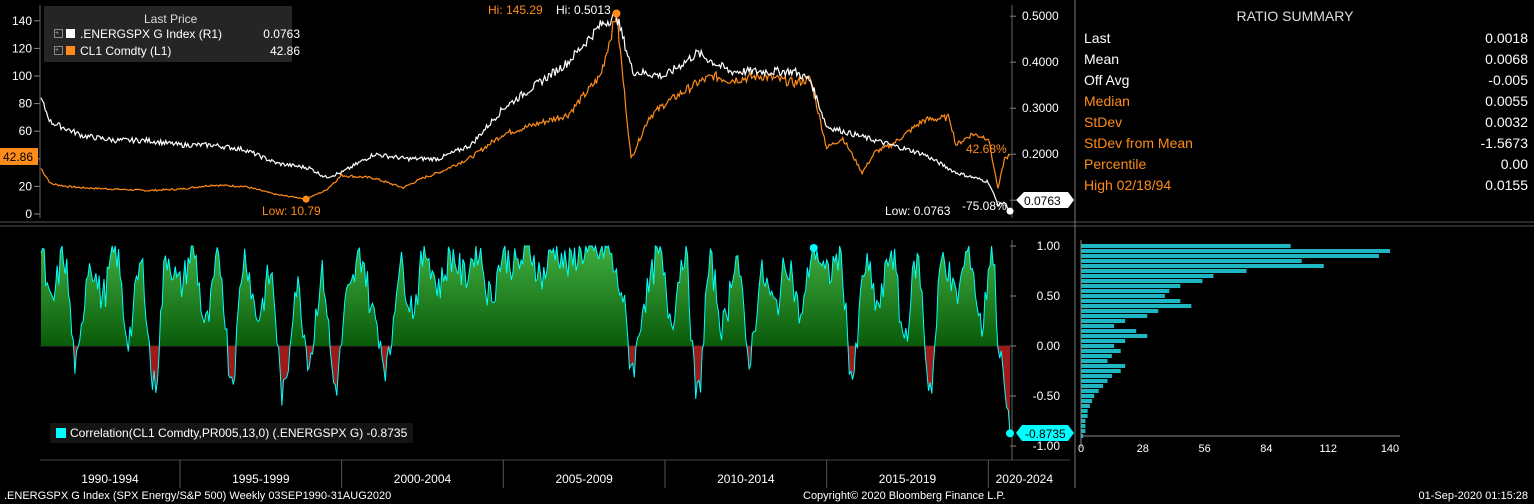  What do you see at coordinates (1504, 143) in the screenshot?
I see `summary-value: -1.5673` at bounding box center [1504, 143].